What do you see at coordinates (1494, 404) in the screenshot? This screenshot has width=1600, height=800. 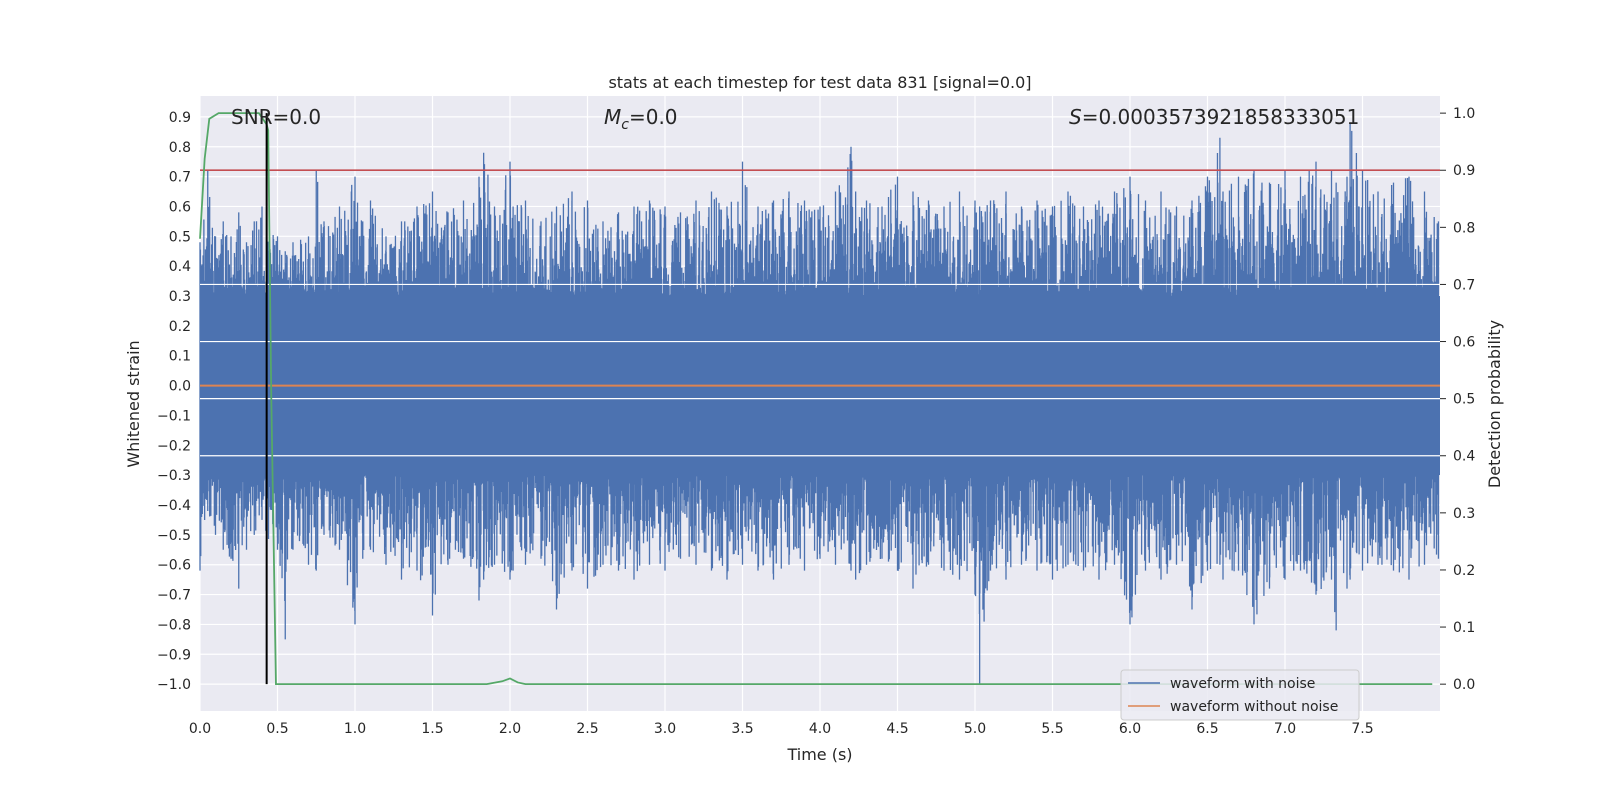 I see `y2-axis-label: Detection probability` at bounding box center [1494, 404].